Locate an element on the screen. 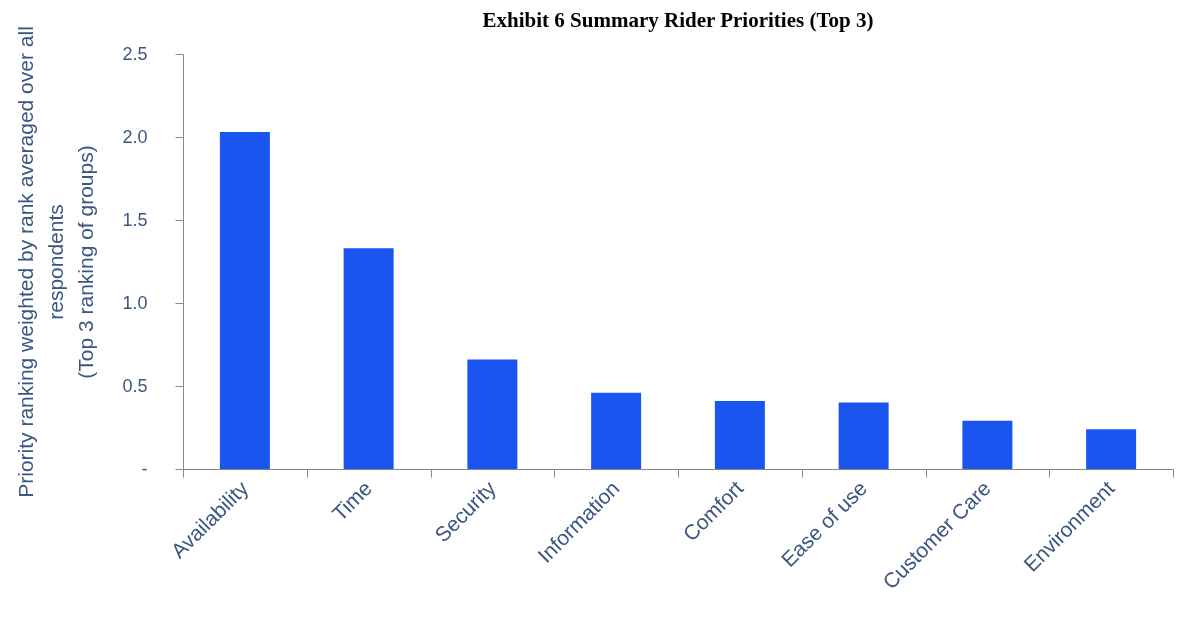 The height and width of the screenshot is (640, 1181). y-axis-title: Priority ranking weighted by rank averaged over all respondents (Top 3 ranking of groups) is located at coordinates (56, 262).